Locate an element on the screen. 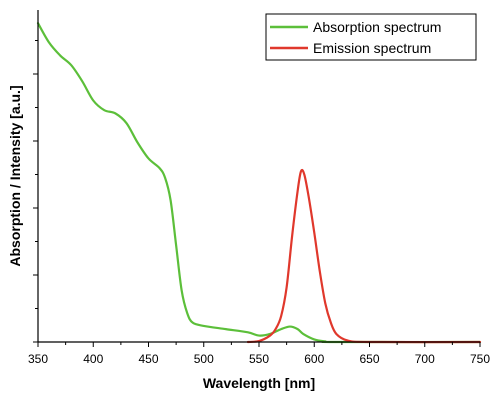  x-tick-label: 500 is located at coordinates (204, 359).